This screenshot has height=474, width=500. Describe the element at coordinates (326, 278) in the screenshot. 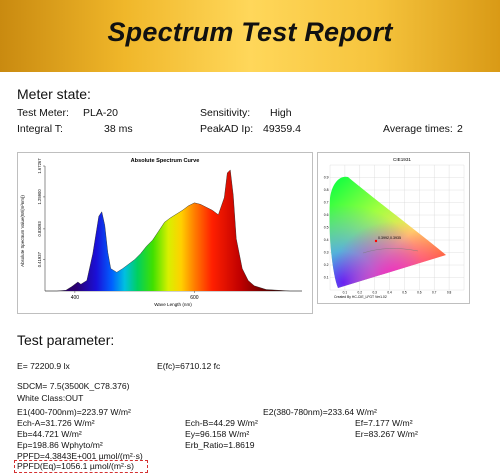

I see `cie-ytick-label: 0.1` at that location.